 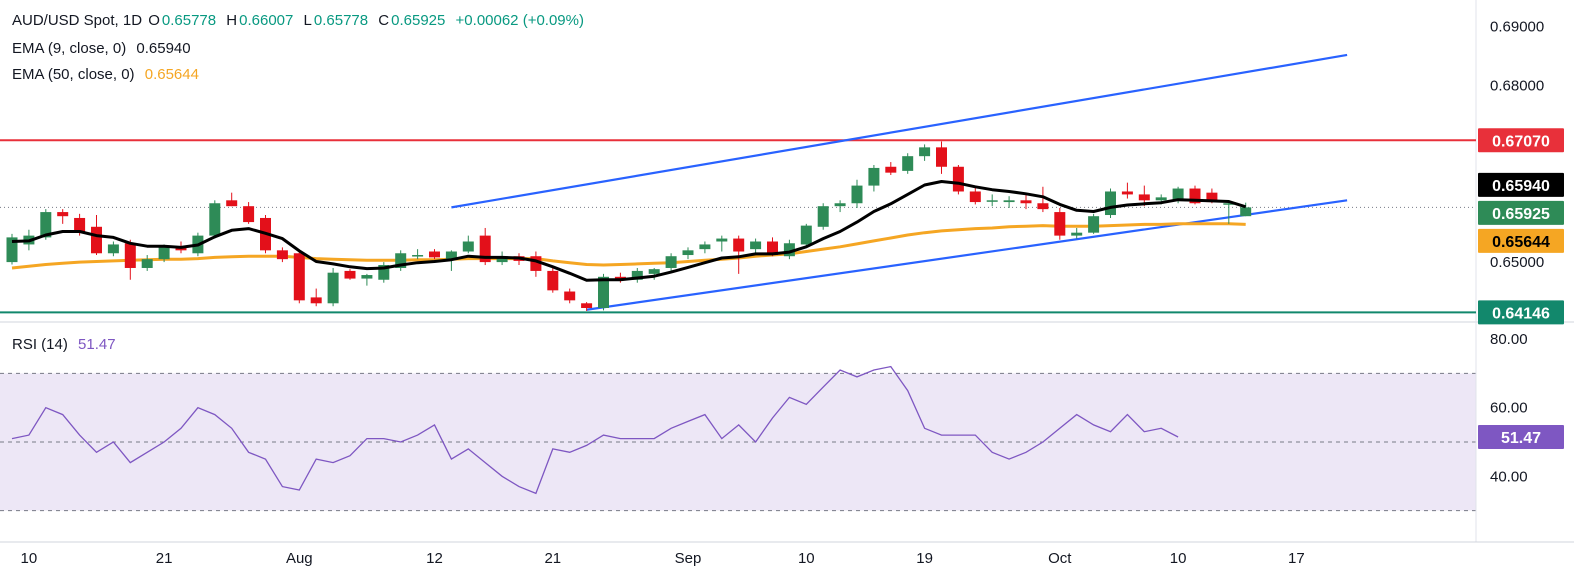 I want to click on close-price-tag: 0.65925, so click(x=1521, y=212).